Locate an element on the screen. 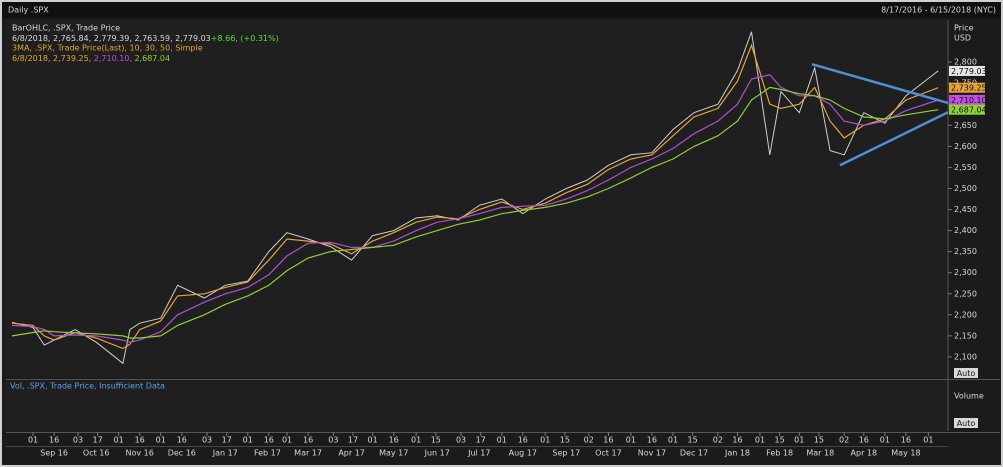 This screenshot has width=1003, height=467. y-tick-label: 2,400 is located at coordinates (965, 230).